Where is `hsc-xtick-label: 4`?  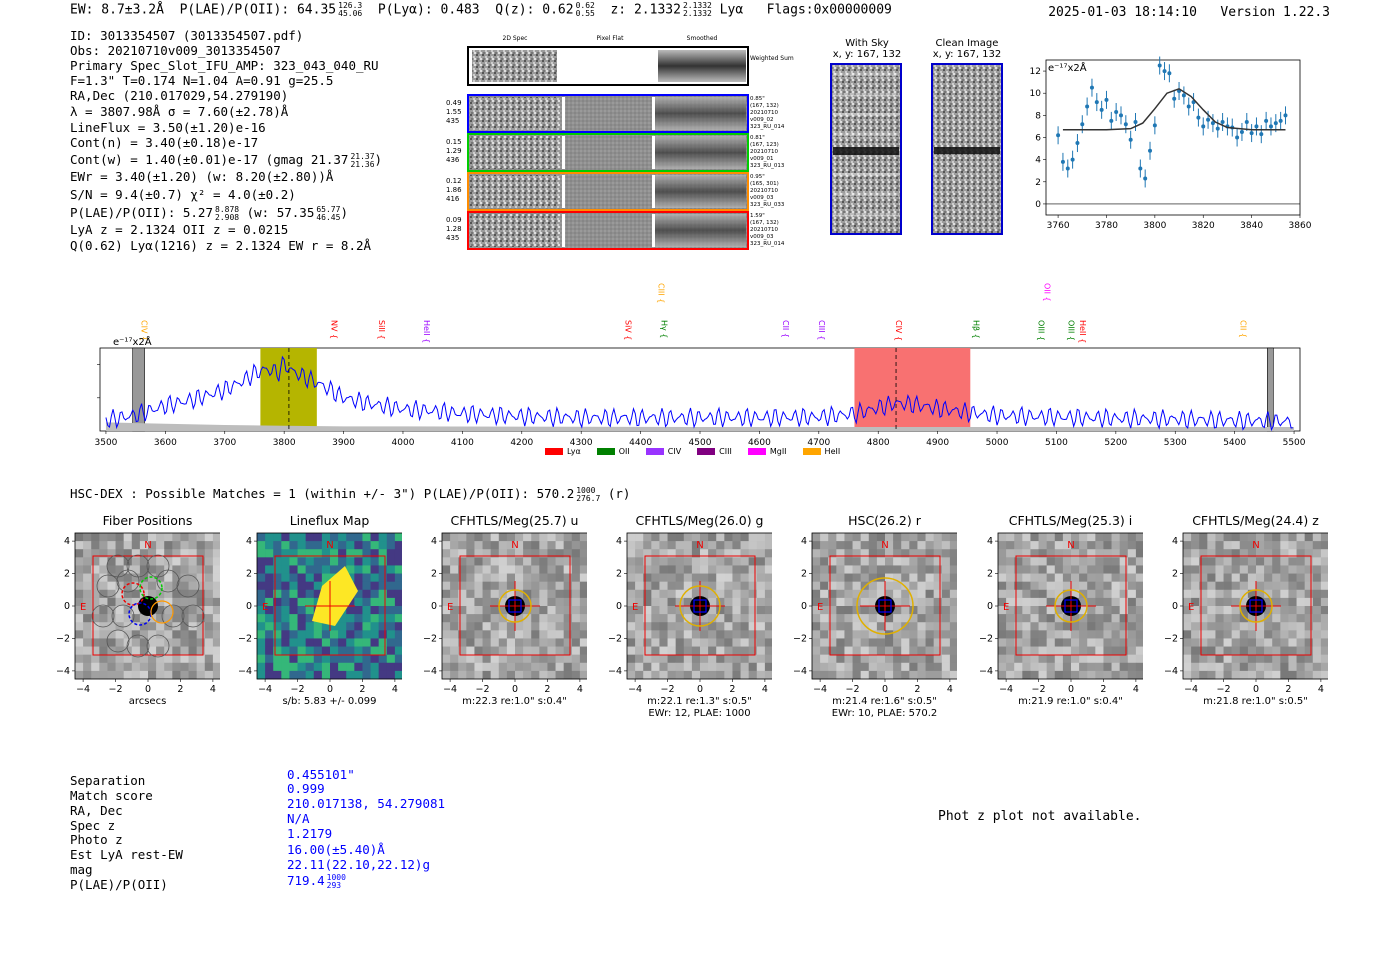 hsc-xtick-label: 4 is located at coordinates (1321, 689).